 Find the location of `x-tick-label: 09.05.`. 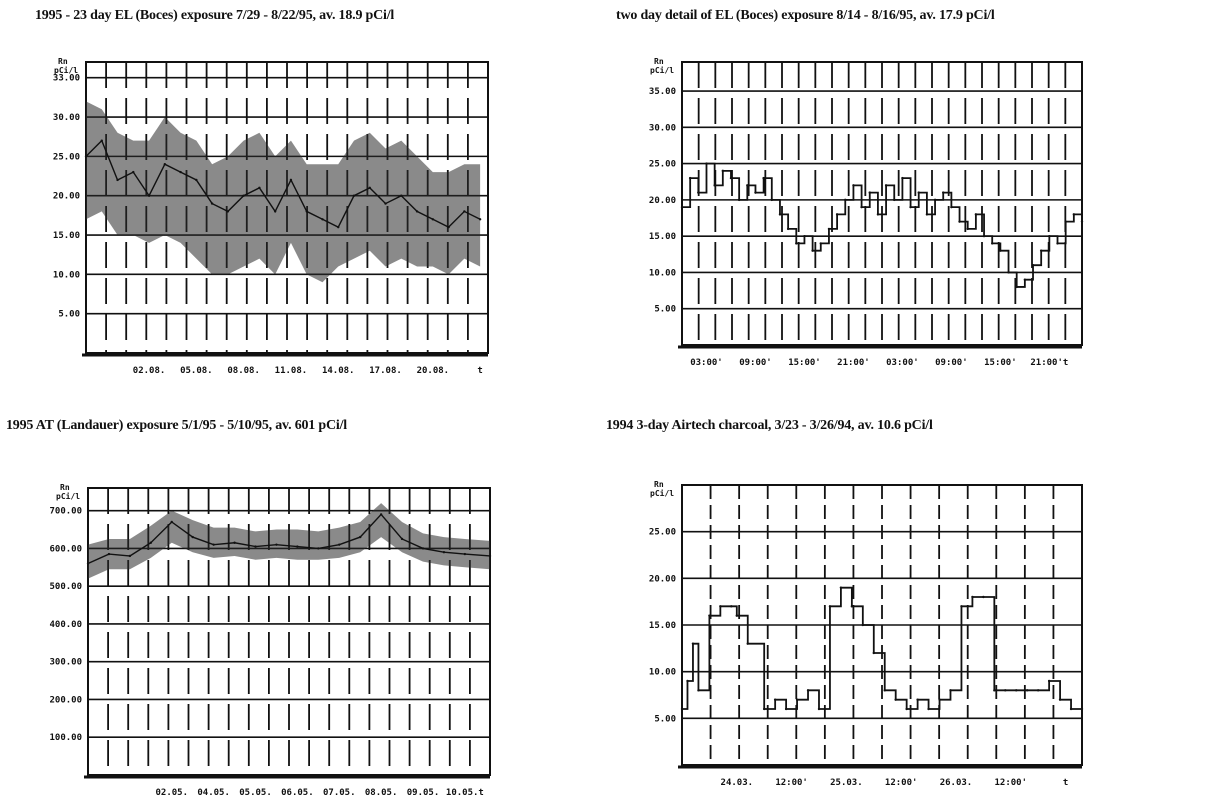

x-tick-label: 09.05. is located at coordinates (423, 793).